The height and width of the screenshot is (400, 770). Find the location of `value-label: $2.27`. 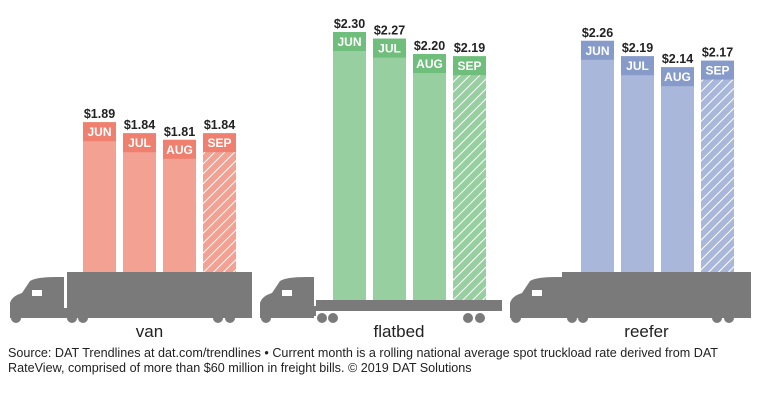

value-label: $2.27 is located at coordinates (389, 31).